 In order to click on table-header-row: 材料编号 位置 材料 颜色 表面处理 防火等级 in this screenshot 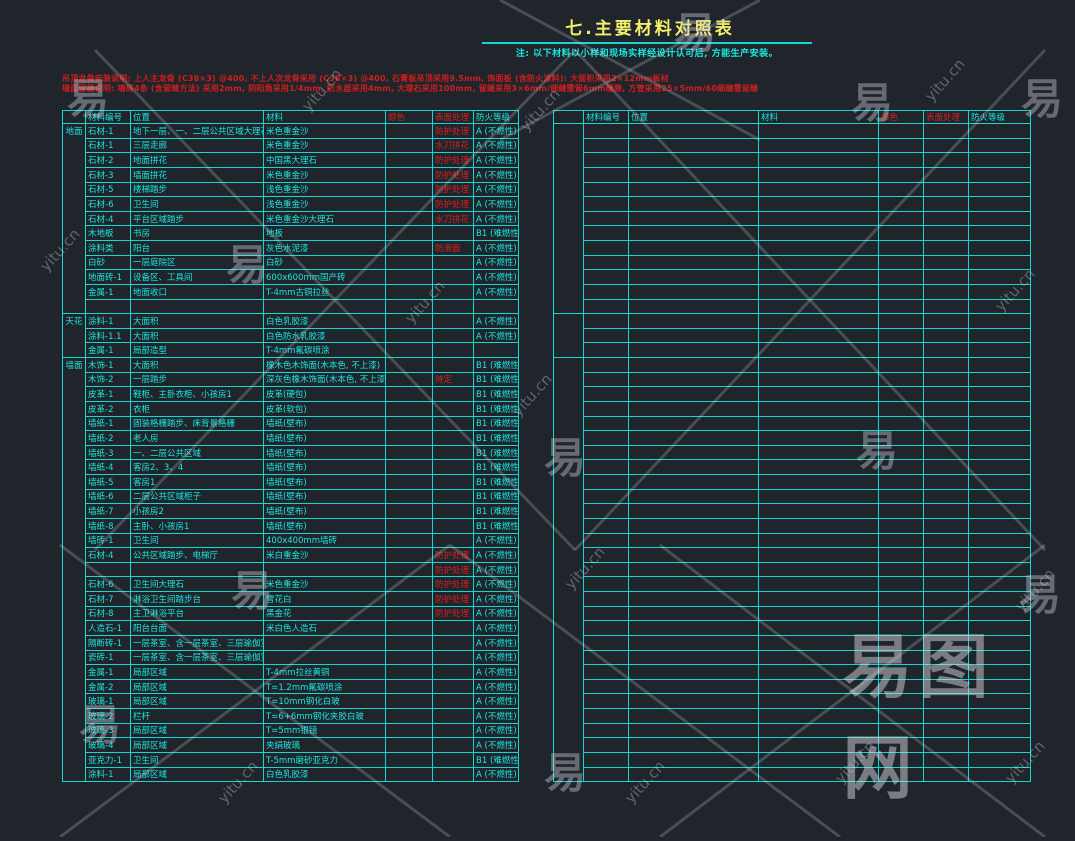, I will do `click(290, 117)`.